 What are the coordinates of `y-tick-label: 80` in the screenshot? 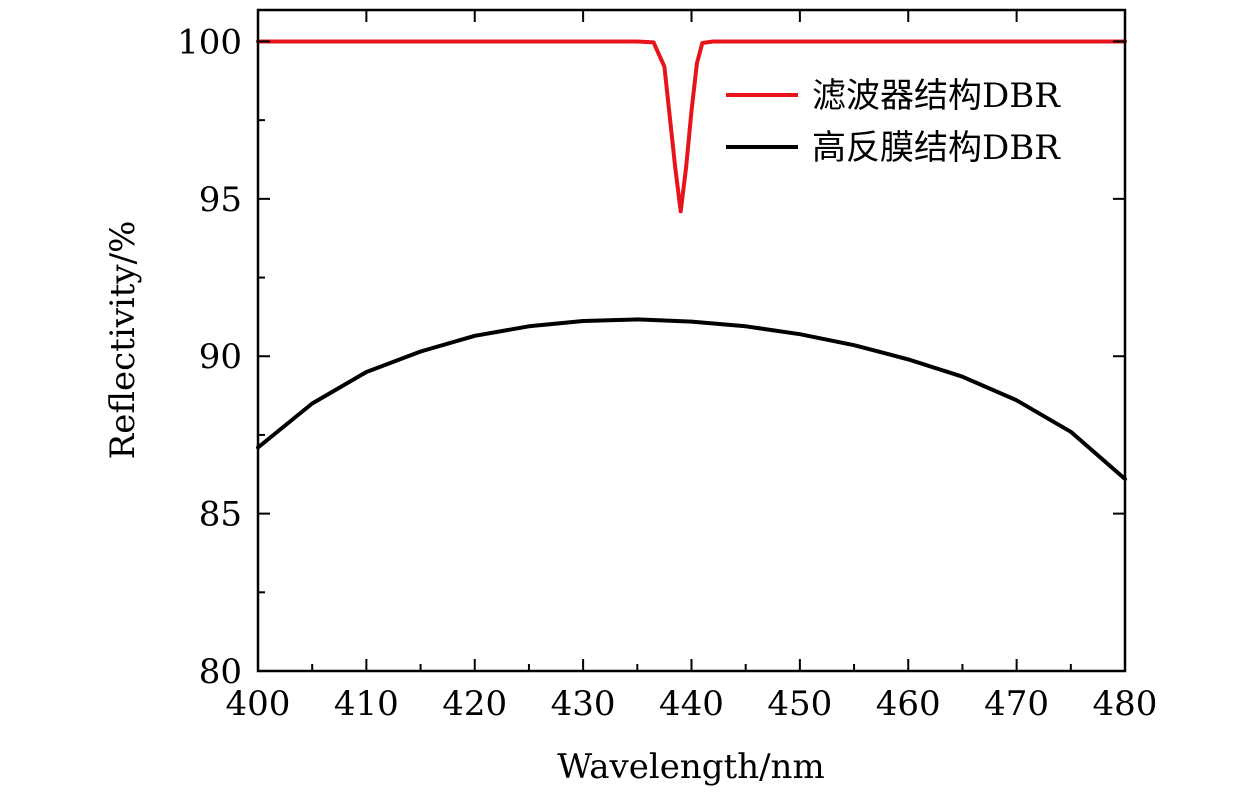 It's located at (220, 672).